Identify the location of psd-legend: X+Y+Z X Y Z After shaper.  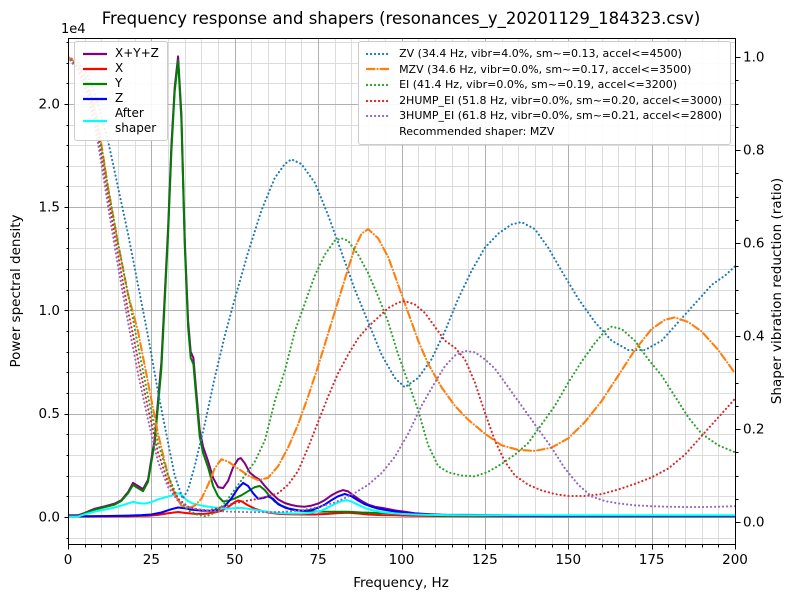
(121, 91).